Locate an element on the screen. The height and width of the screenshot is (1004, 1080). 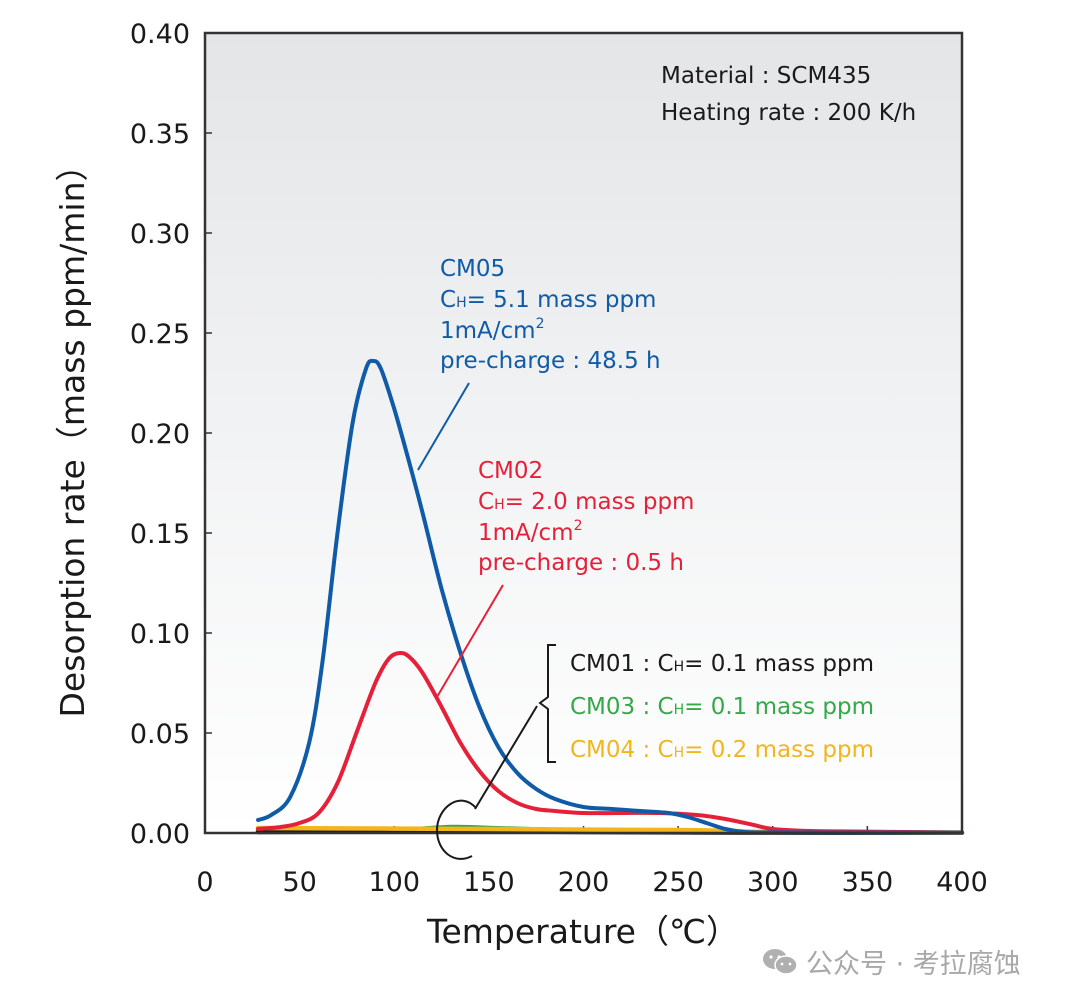
y-tick-label: 0.10 is located at coordinates (160, 634).